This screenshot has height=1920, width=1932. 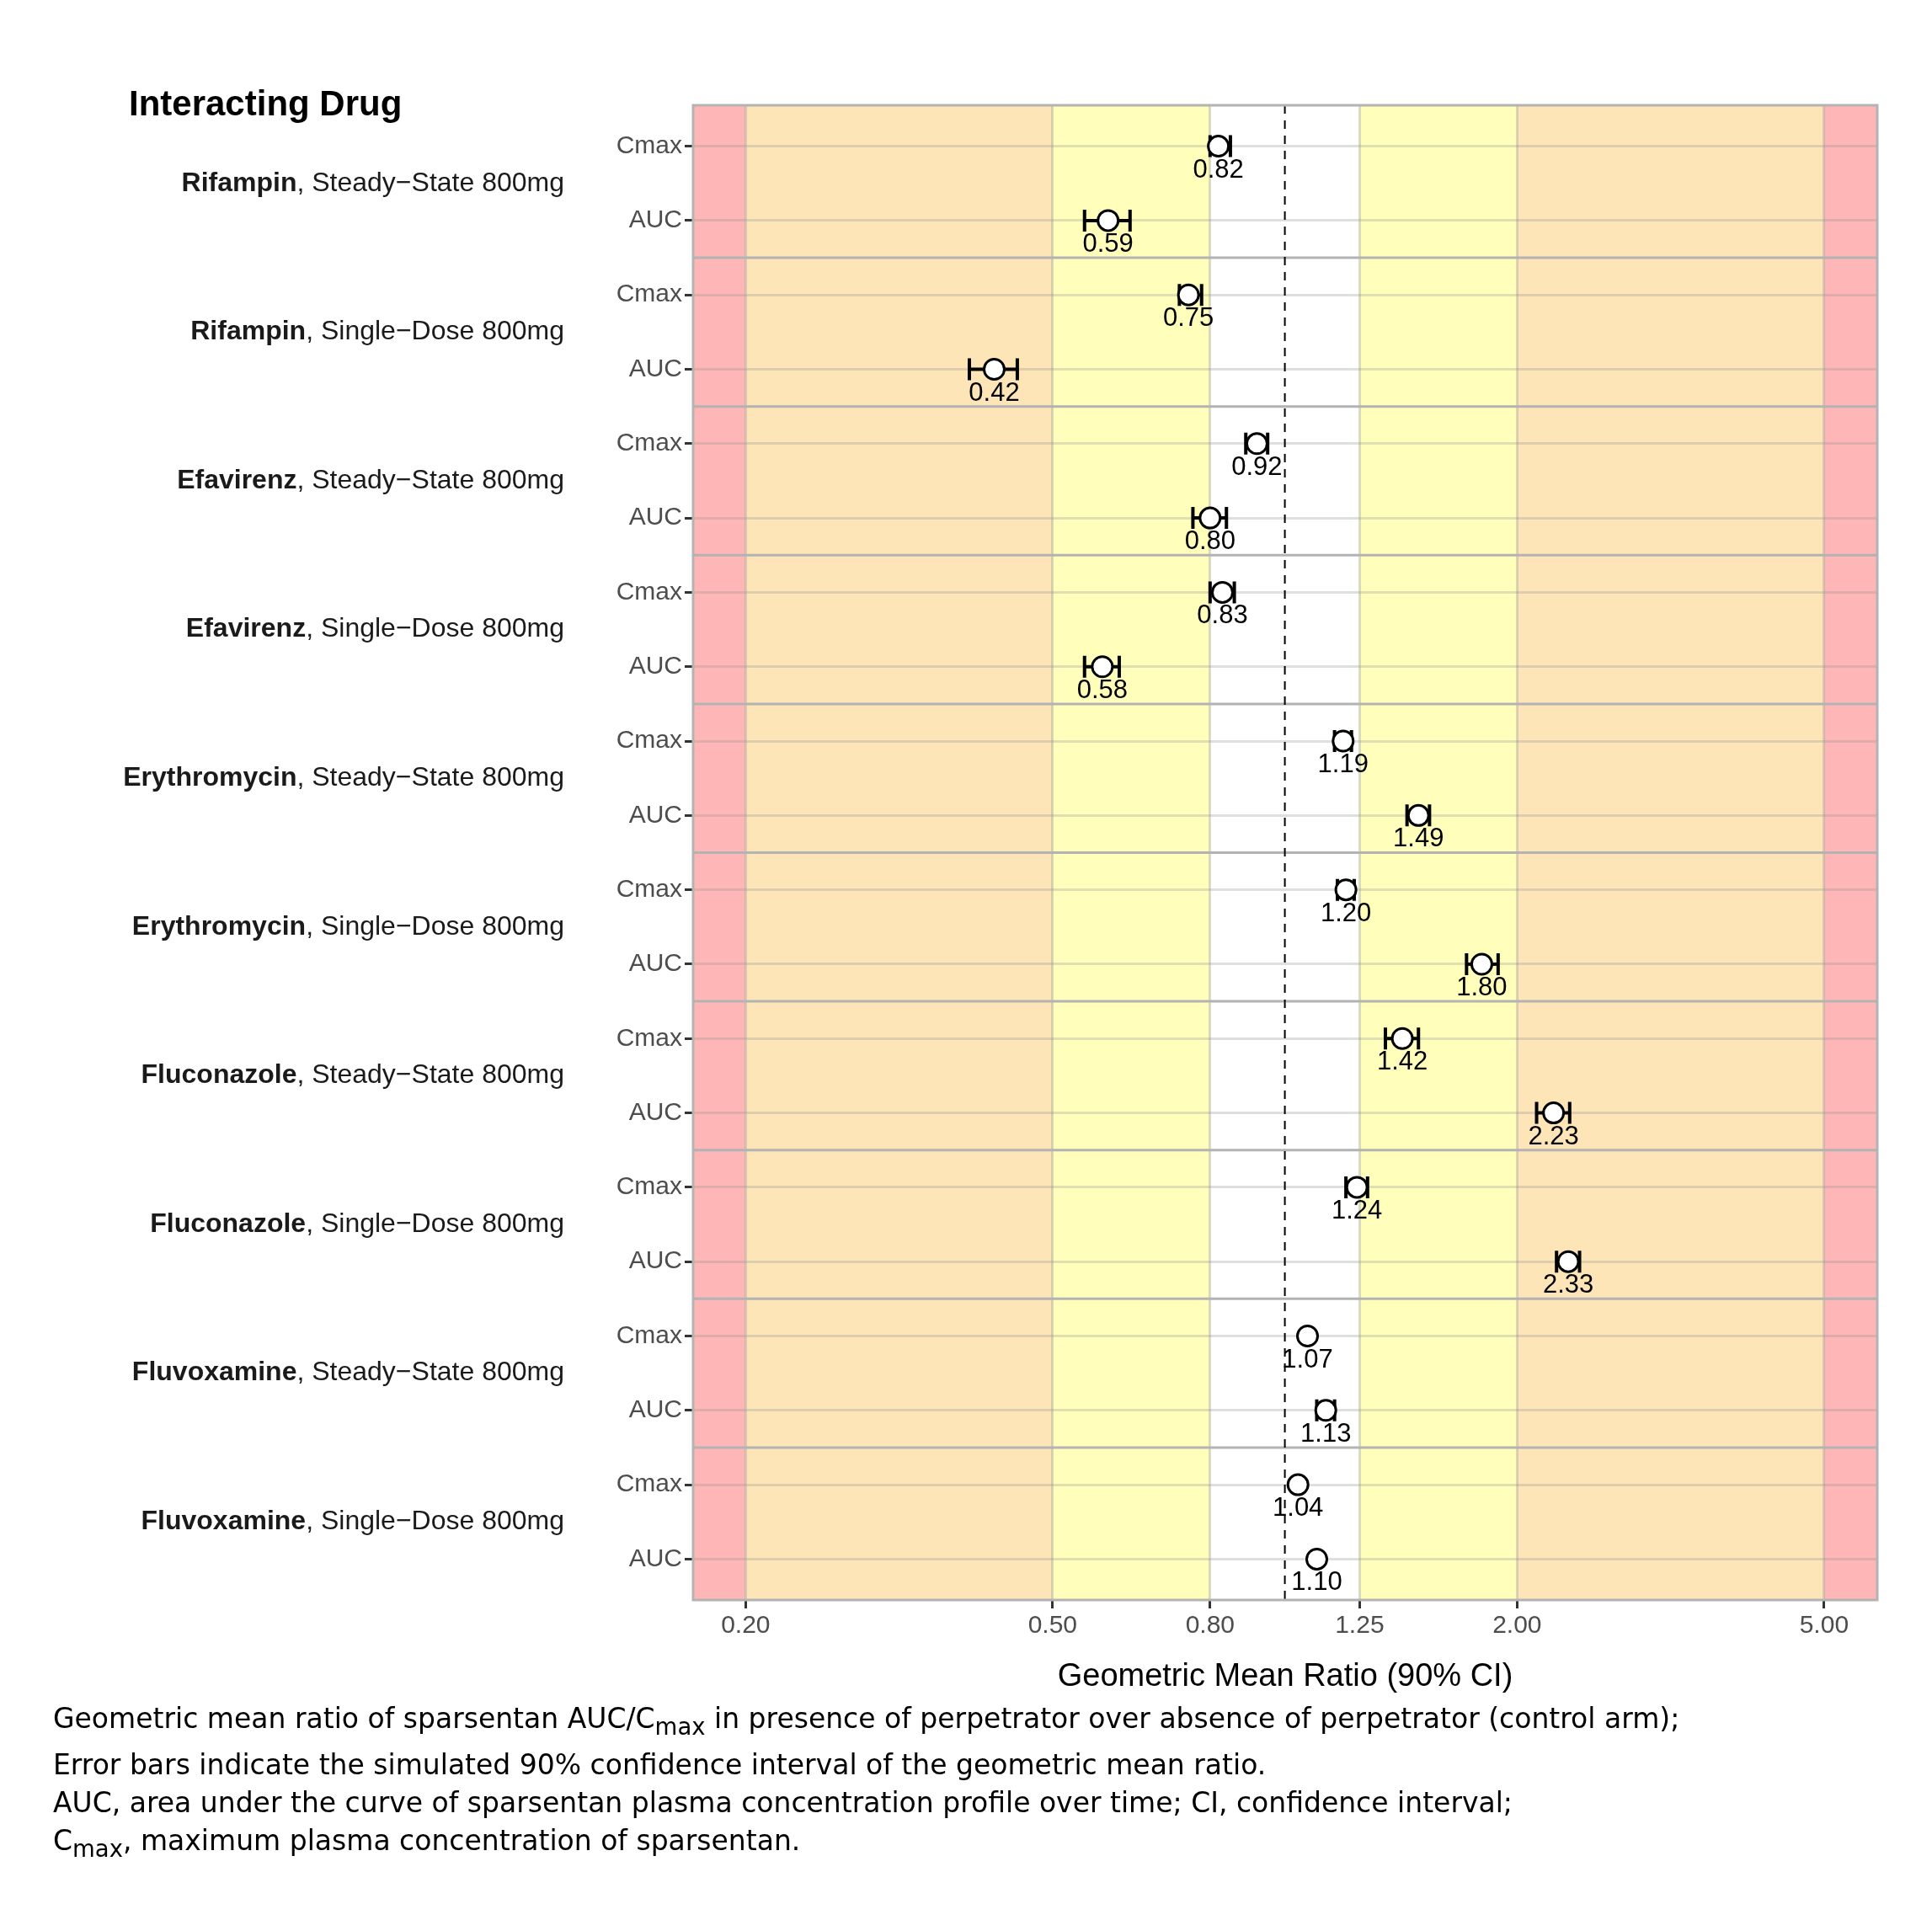 I want to click on x-tick-label: 5.00, so click(x=1824, y=1624).